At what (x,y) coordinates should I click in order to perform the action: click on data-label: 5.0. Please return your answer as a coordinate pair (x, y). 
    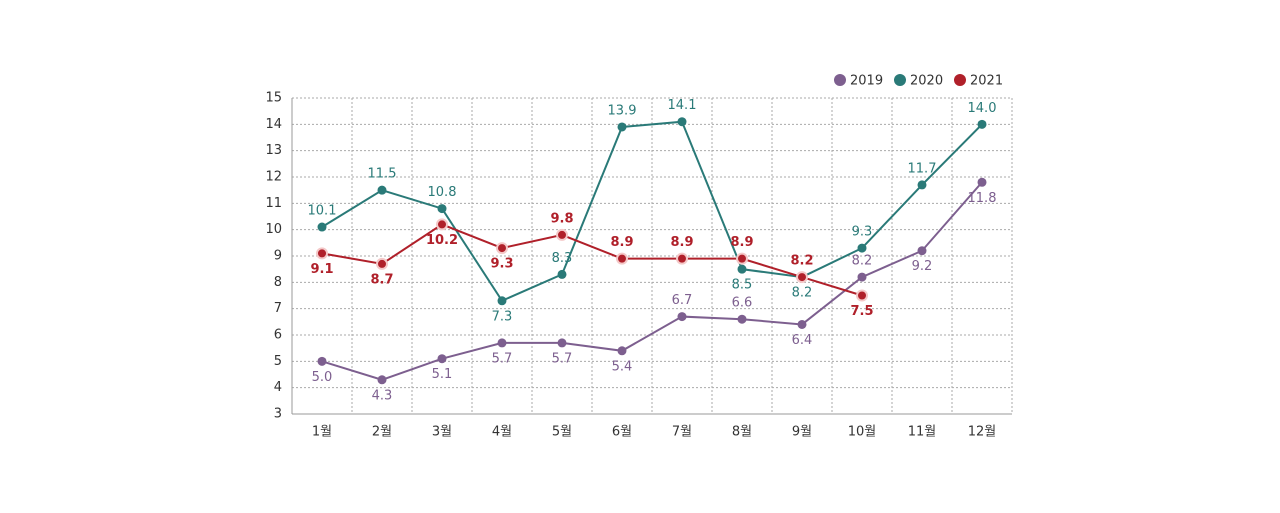
    Looking at the image, I should click on (322, 377).